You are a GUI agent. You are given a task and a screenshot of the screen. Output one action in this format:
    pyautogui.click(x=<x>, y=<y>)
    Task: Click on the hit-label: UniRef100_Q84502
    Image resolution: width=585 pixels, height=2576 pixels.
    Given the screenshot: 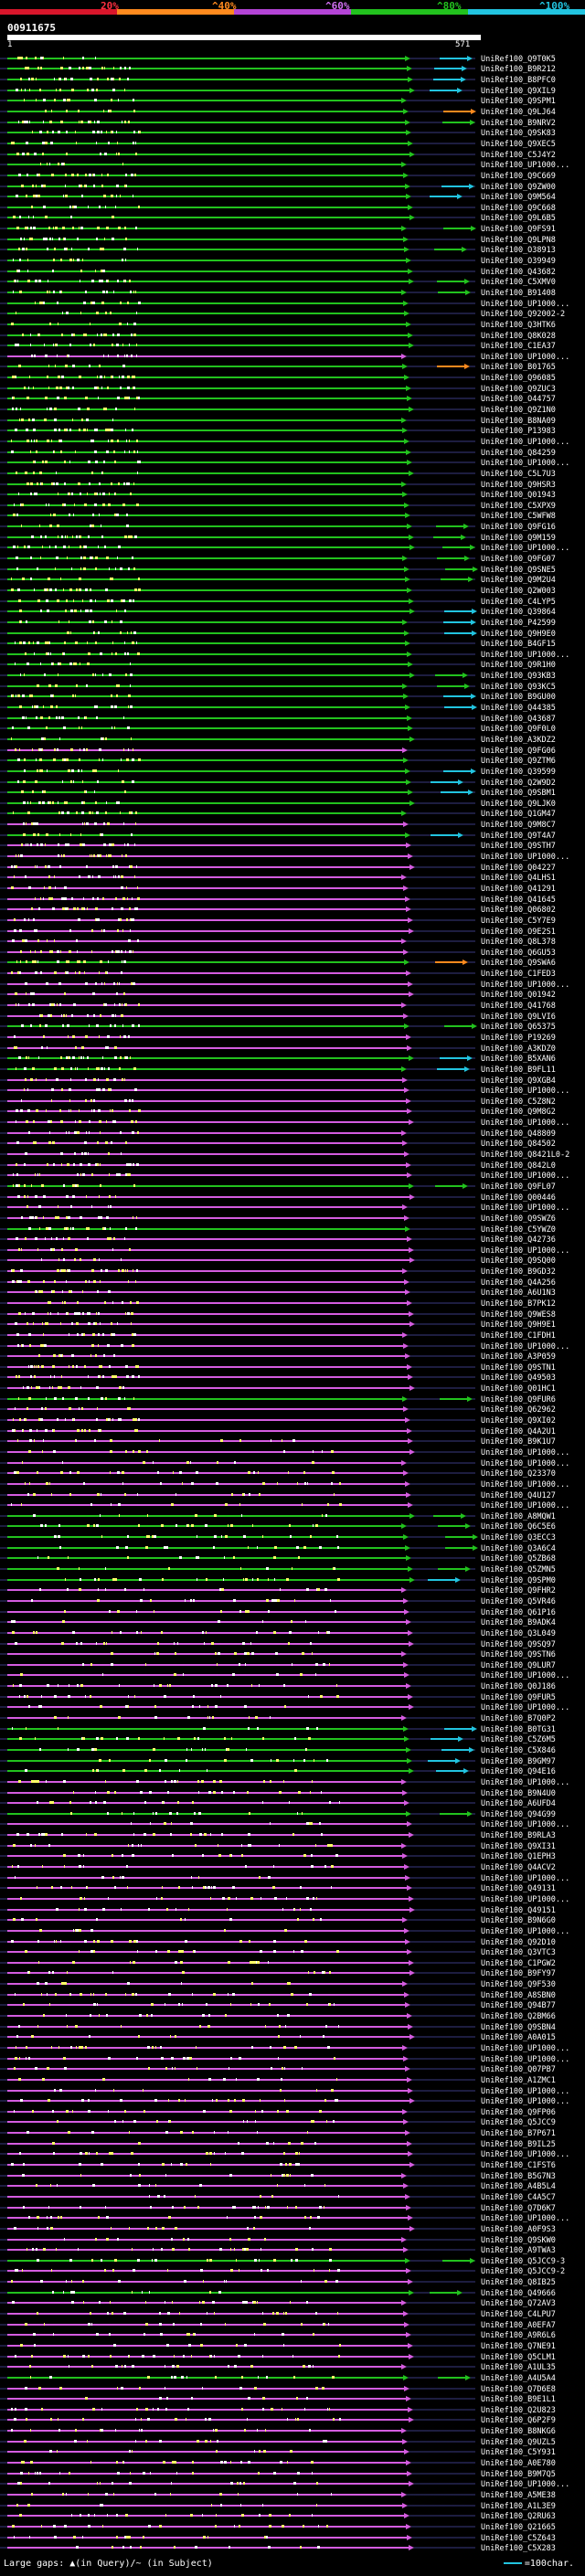 What is the action you would take?
    pyautogui.click(x=518, y=1144)
    